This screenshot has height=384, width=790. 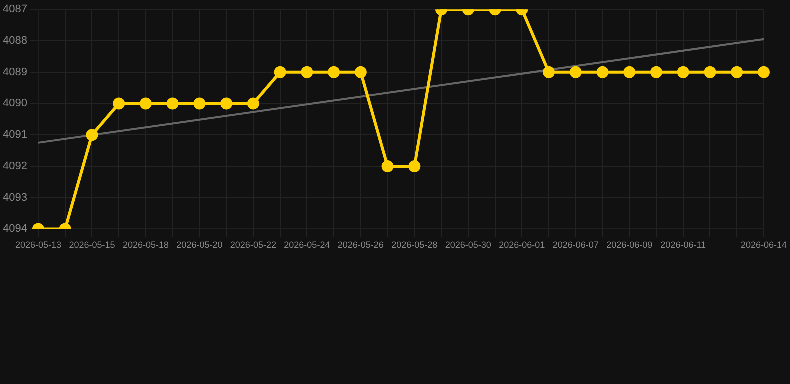 I want to click on y-tick-label: 4090, so click(x=15, y=104).